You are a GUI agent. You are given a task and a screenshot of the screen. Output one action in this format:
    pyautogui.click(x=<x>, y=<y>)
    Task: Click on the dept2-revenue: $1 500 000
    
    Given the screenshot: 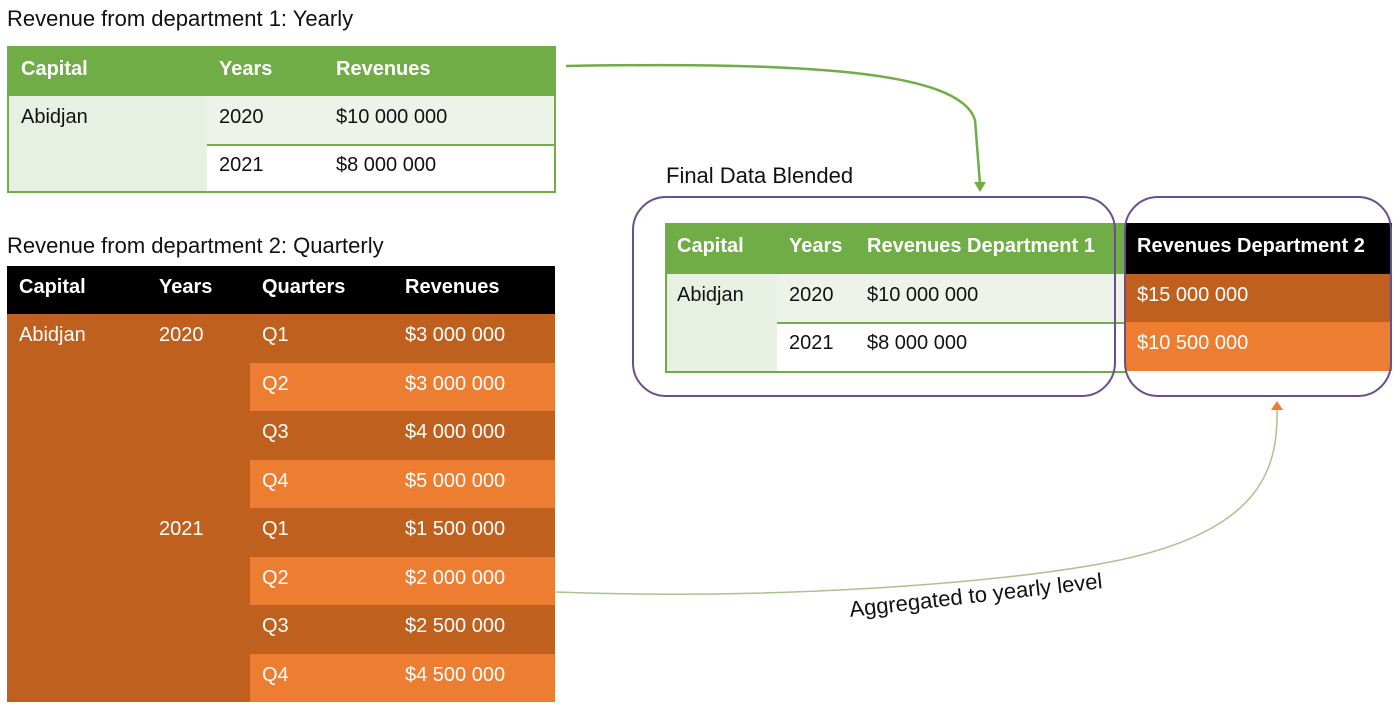 What is the action you would take?
    pyautogui.click(x=455, y=529)
    